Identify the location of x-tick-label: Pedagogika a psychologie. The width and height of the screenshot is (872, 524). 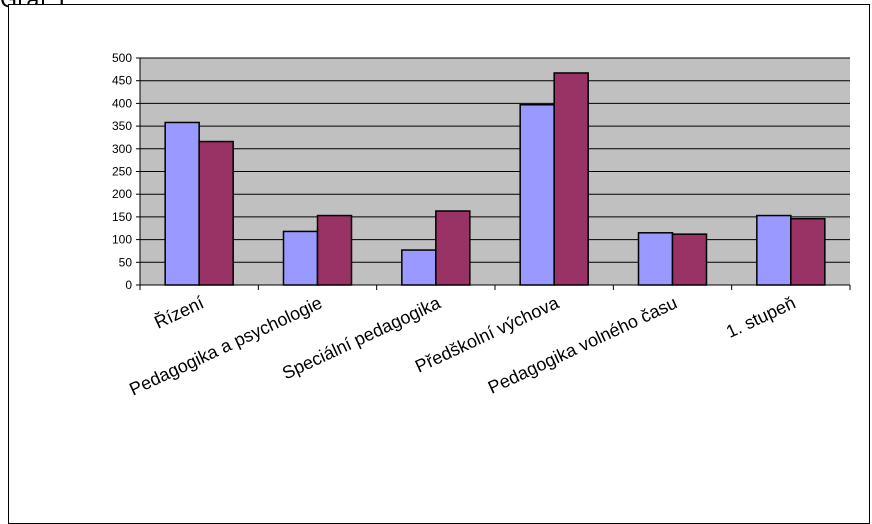
(225, 345).